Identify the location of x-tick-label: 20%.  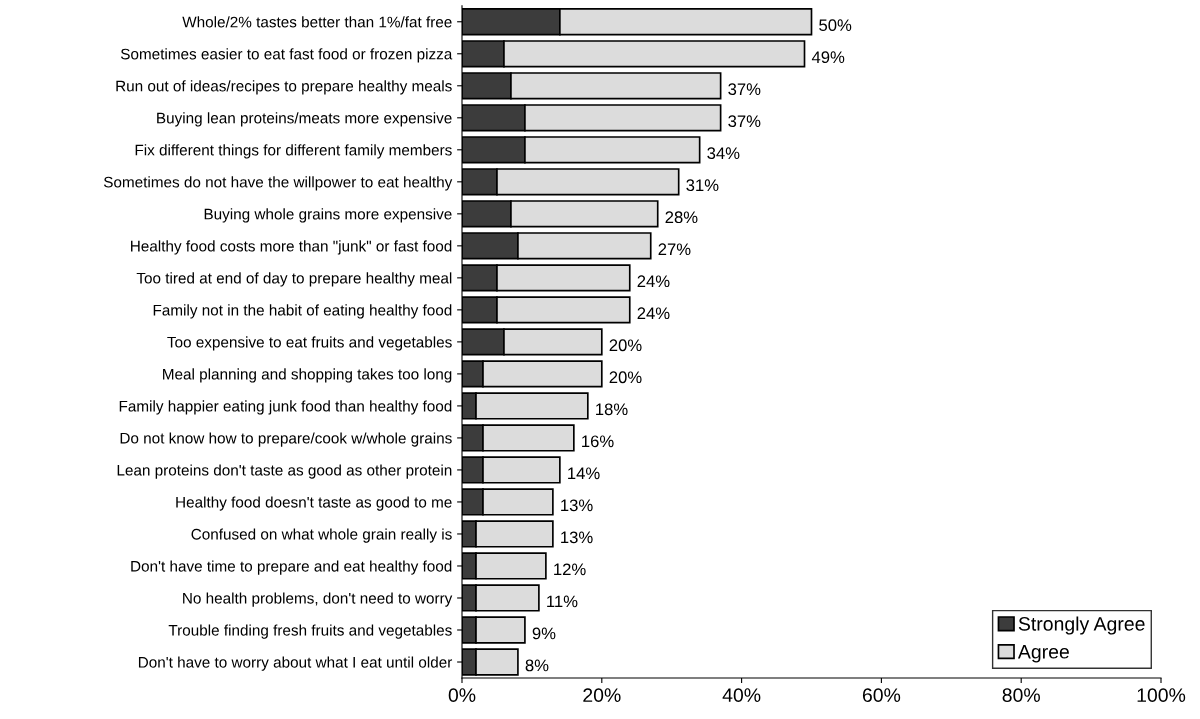
(602, 695).